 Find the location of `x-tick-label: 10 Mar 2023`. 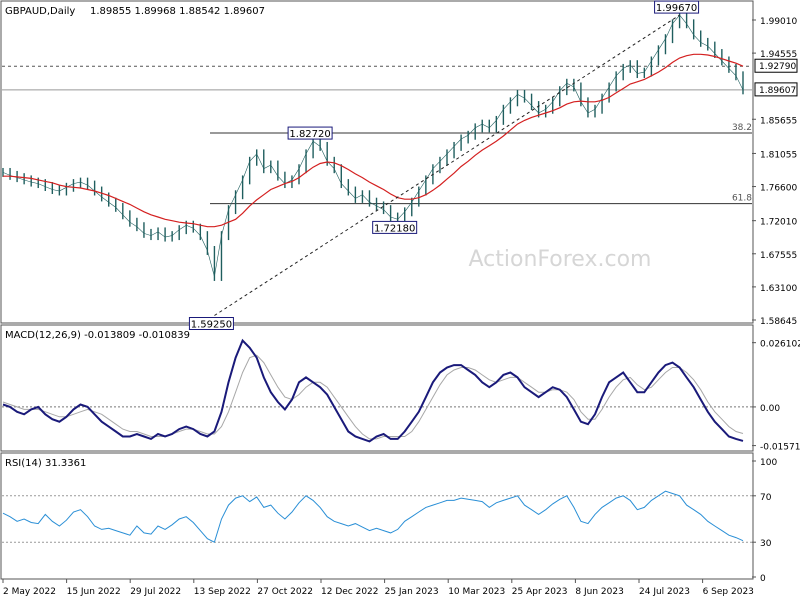

x-tick-label: 10 Mar 2023 is located at coordinates (476, 592).